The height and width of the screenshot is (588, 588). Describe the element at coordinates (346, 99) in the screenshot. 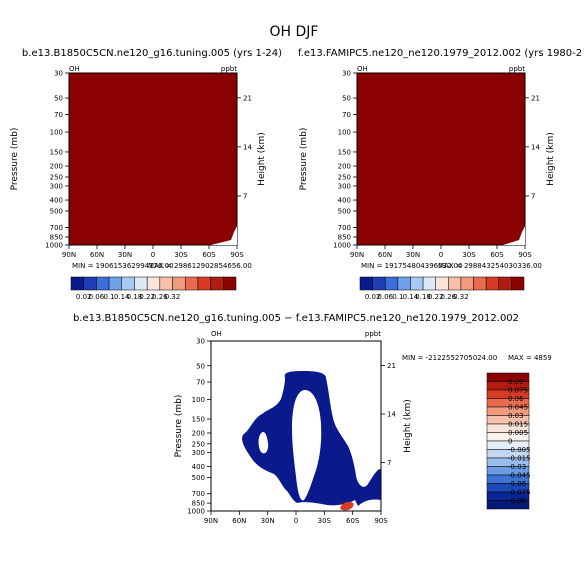

I see `y-tick-label: 50` at that location.